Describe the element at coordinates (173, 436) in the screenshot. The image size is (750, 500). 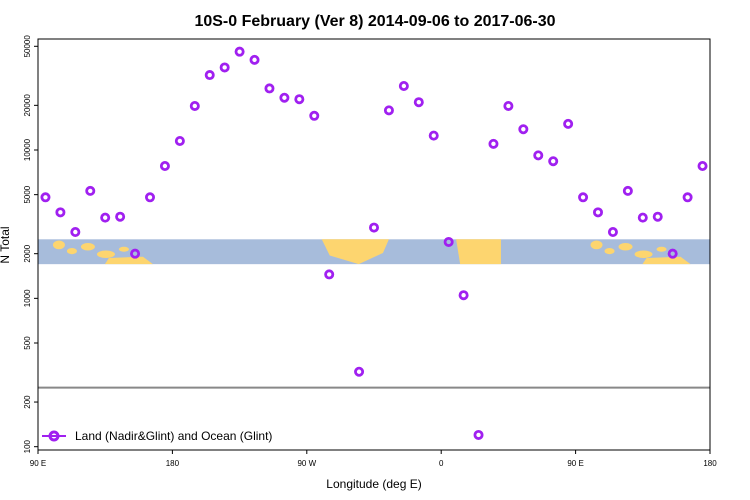
I see `legend-label: Land (Nadir&Glint) and Ocean (Glint)` at that location.